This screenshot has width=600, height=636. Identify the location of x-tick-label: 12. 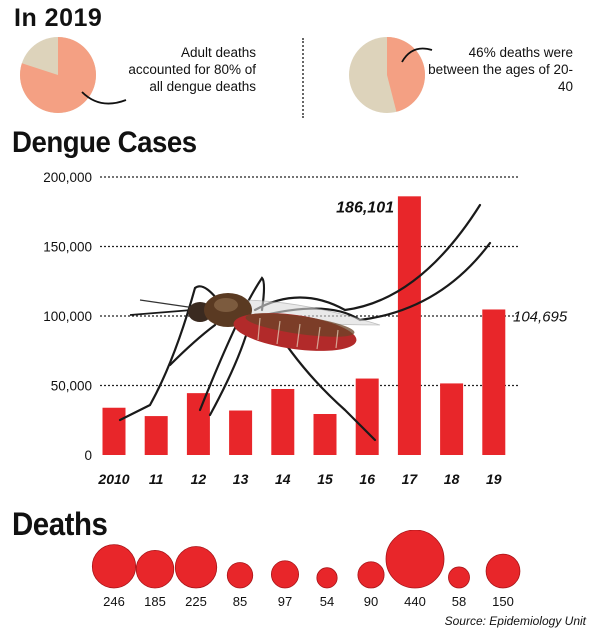
(199, 479).